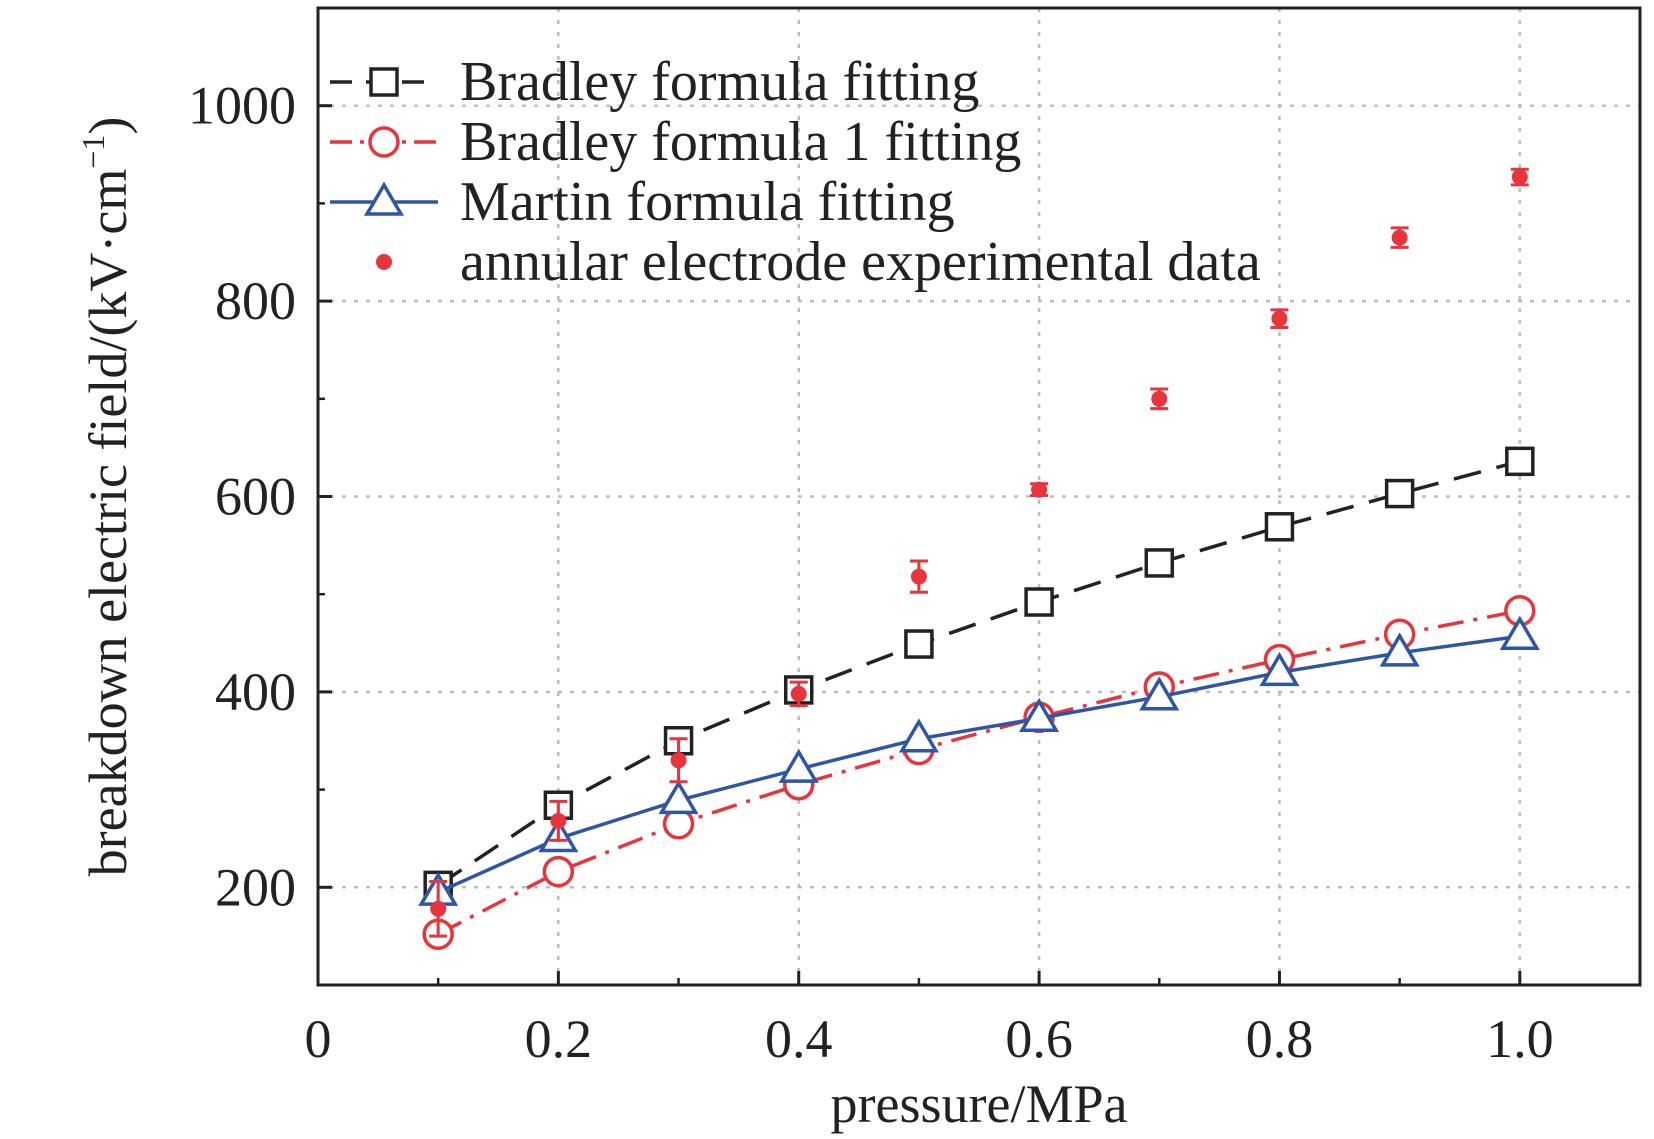  Describe the element at coordinates (979, 764) in the screenshot. I see `series-line` at that location.